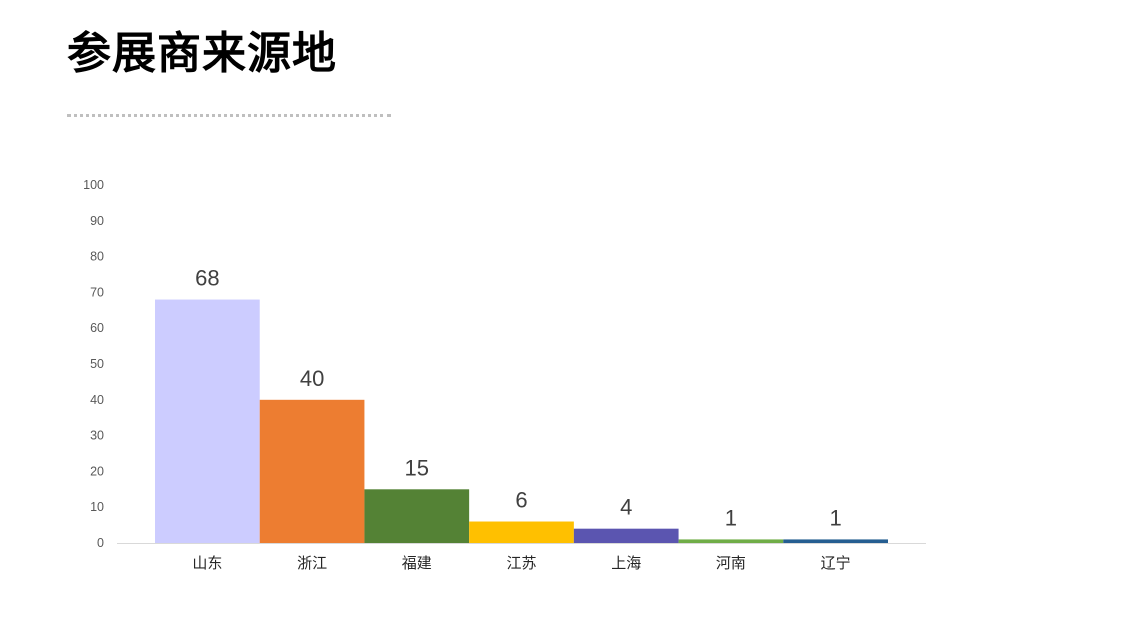 Image resolution: width=1126 pixels, height=632 pixels. Describe the element at coordinates (417, 563) in the screenshot. I see `category-label: 福建` at that location.